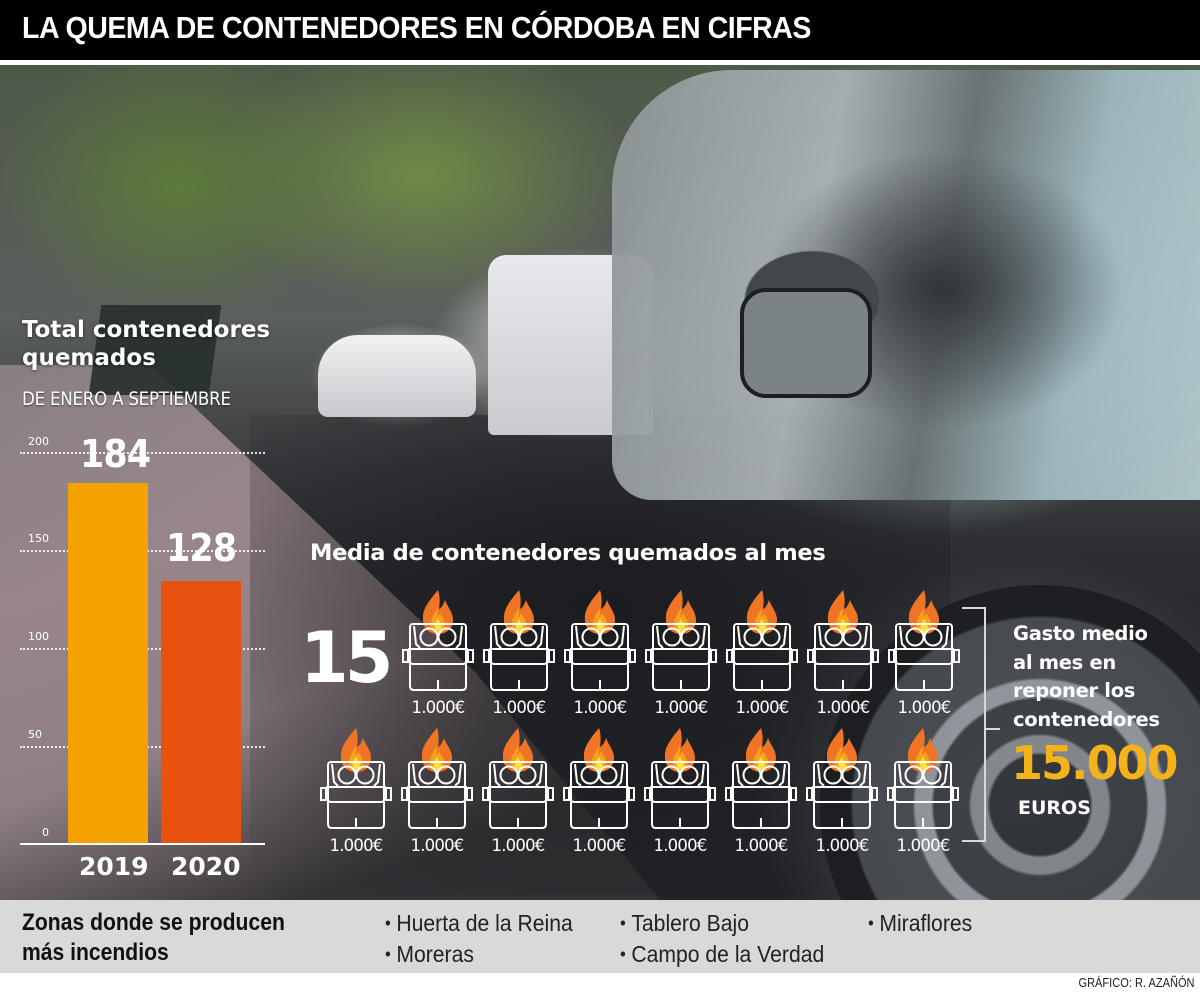 Image resolution: width=1200 pixels, height=993 pixels. Describe the element at coordinates (926, 923) in the screenshot. I see `zone-label: Miraflores` at that location.